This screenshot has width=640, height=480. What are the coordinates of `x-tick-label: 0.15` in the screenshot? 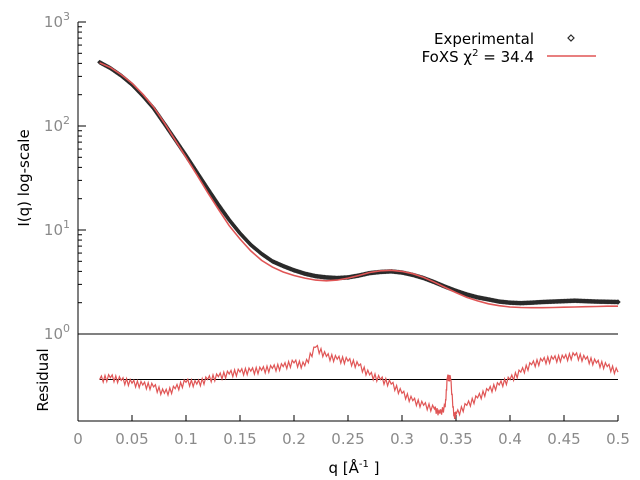 It's located at (239, 439).